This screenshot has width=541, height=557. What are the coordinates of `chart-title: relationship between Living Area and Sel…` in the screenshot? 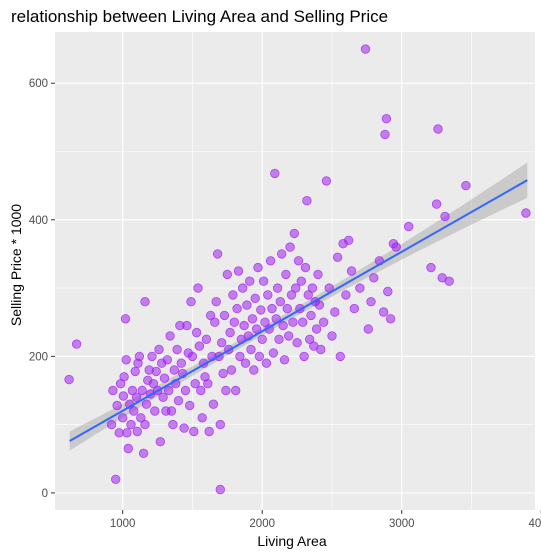 It's located at (199, 16).